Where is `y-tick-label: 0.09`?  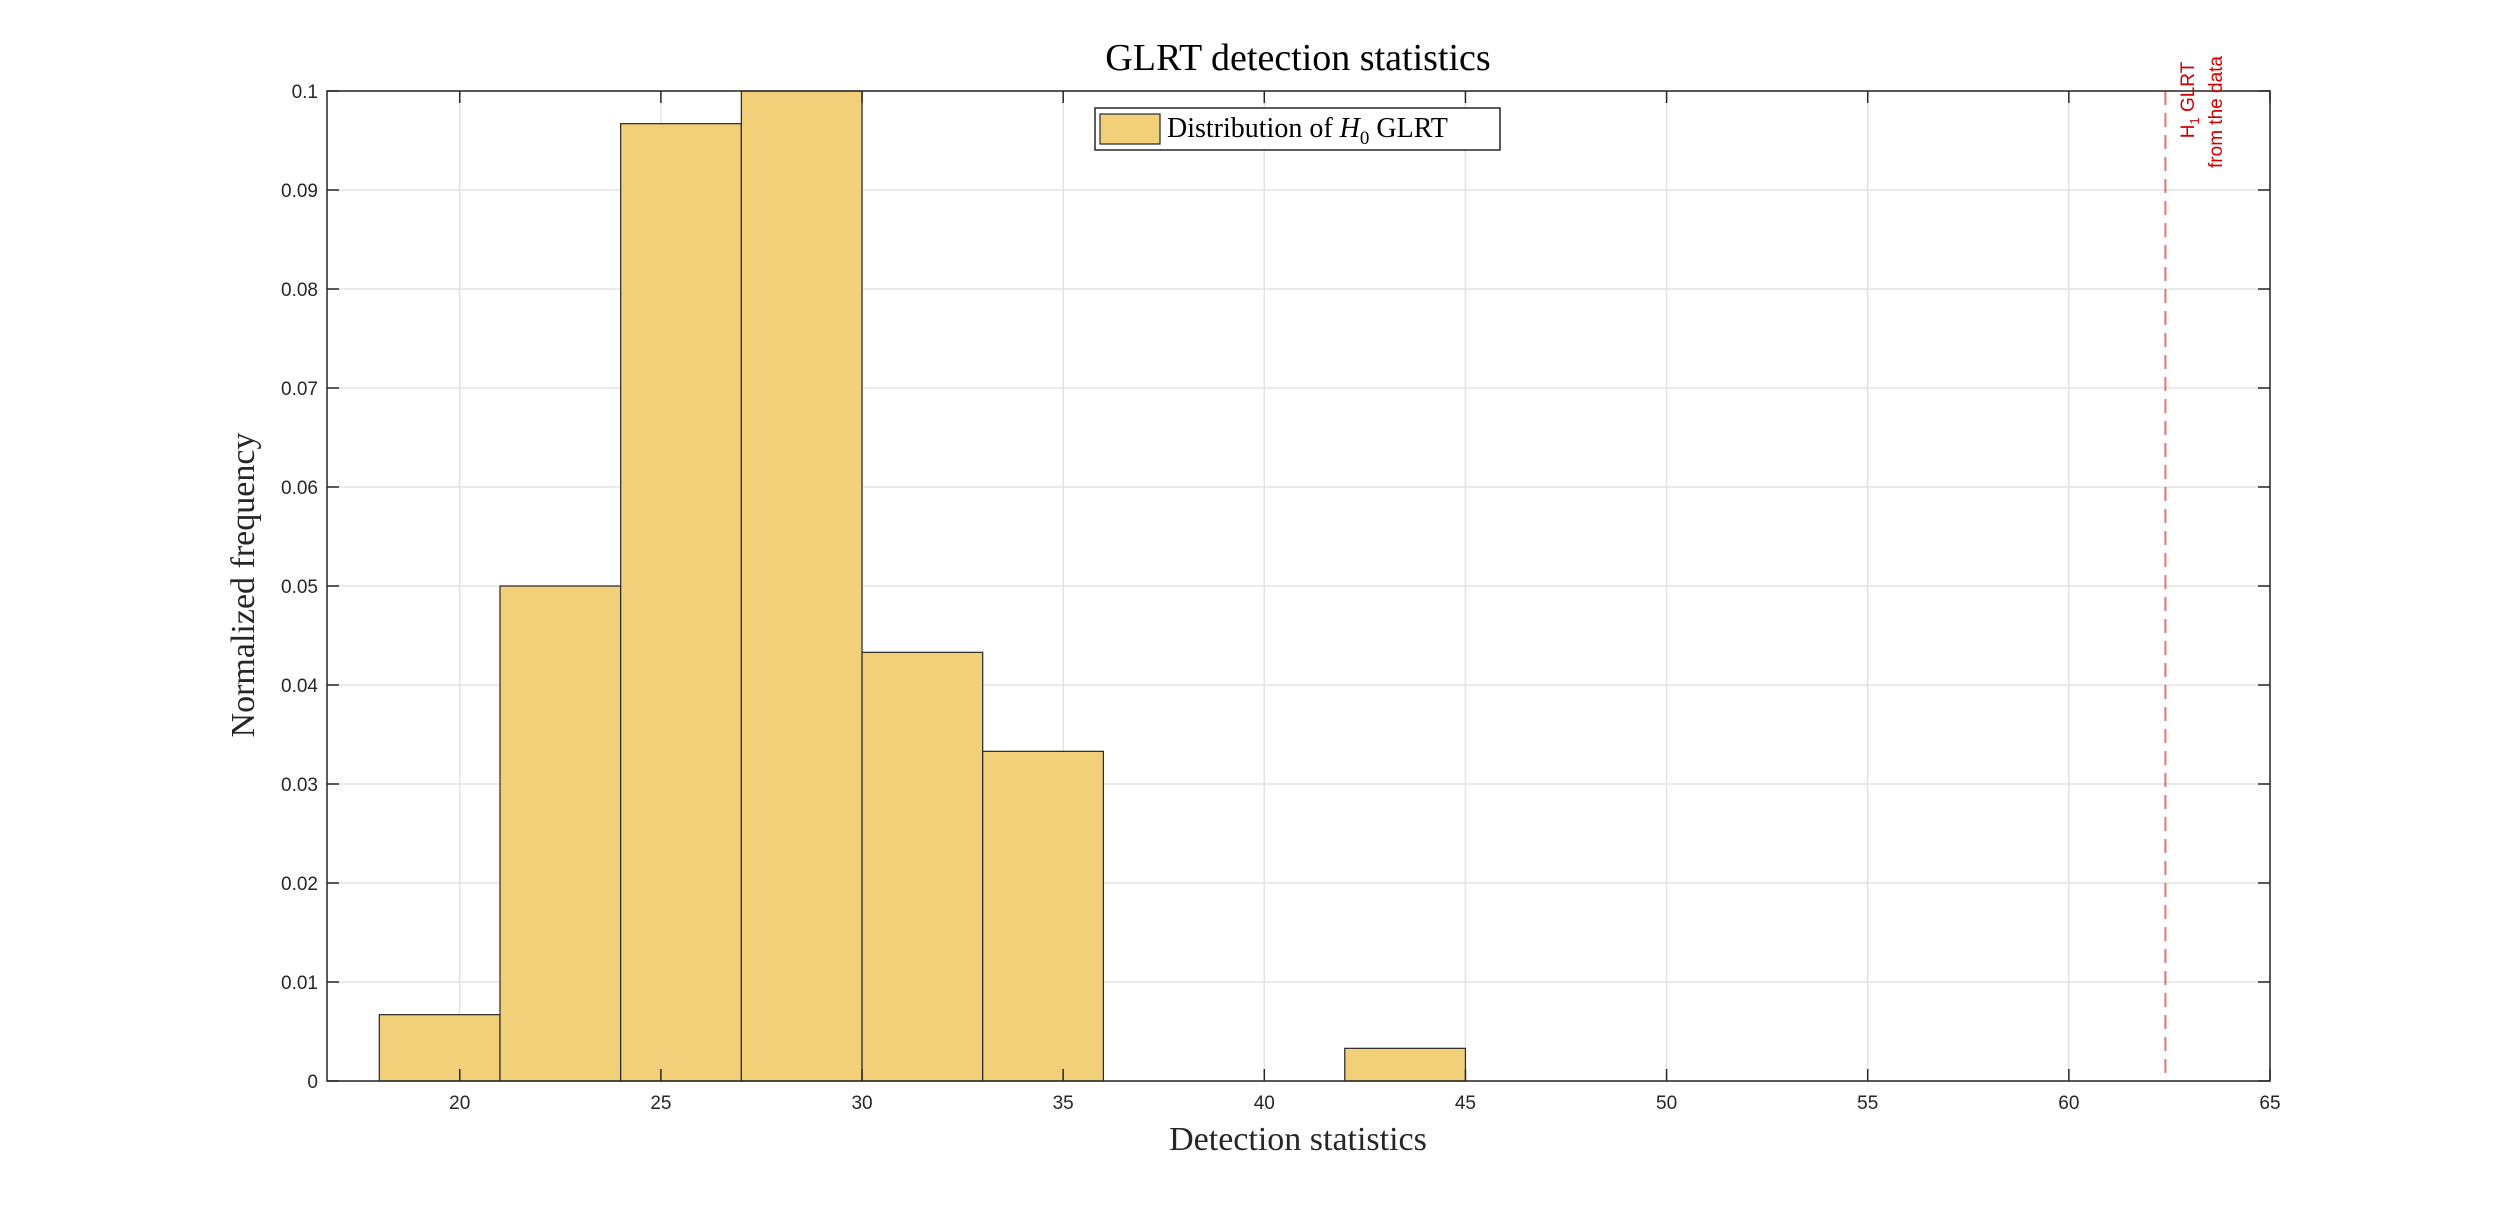
y-tick-label: 0.09 is located at coordinates (299, 191).